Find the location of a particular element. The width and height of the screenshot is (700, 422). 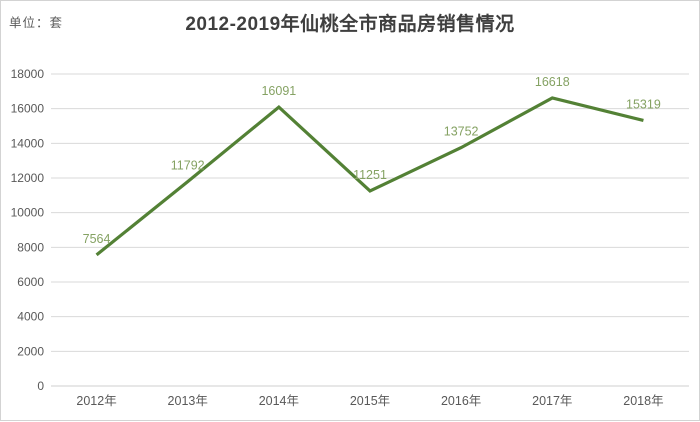

y-tick-label: 10000 is located at coordinates (28, 213).